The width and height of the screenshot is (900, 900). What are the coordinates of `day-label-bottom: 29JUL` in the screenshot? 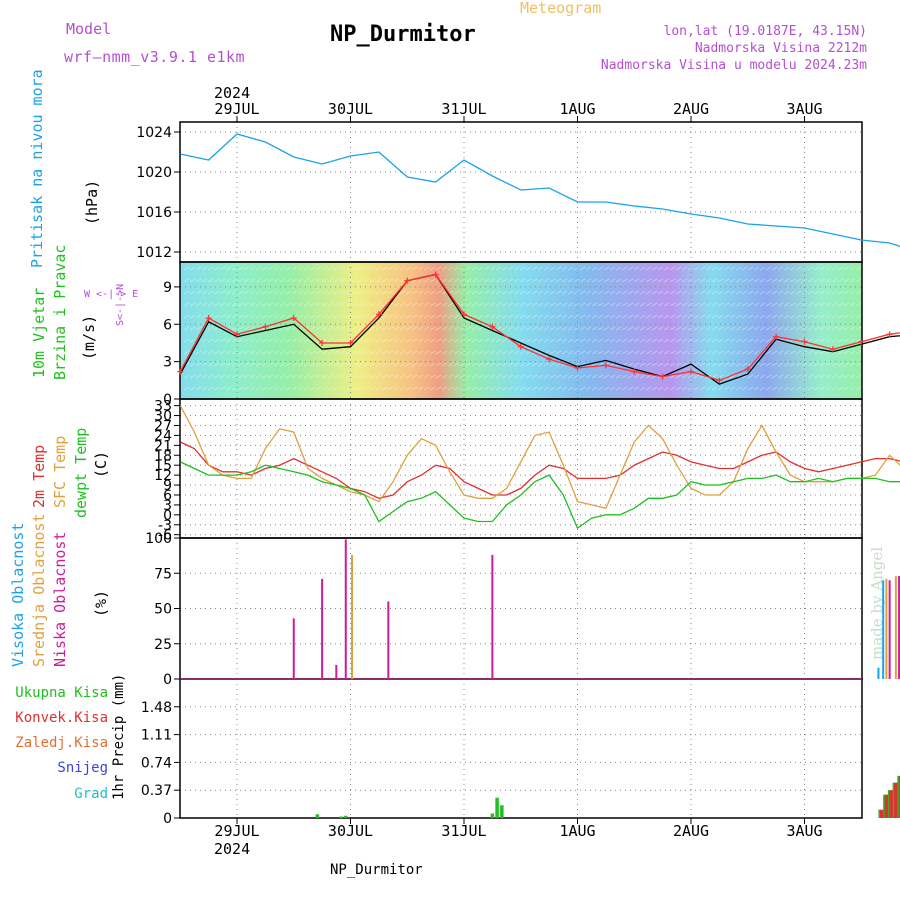 It's located at (236, 831).